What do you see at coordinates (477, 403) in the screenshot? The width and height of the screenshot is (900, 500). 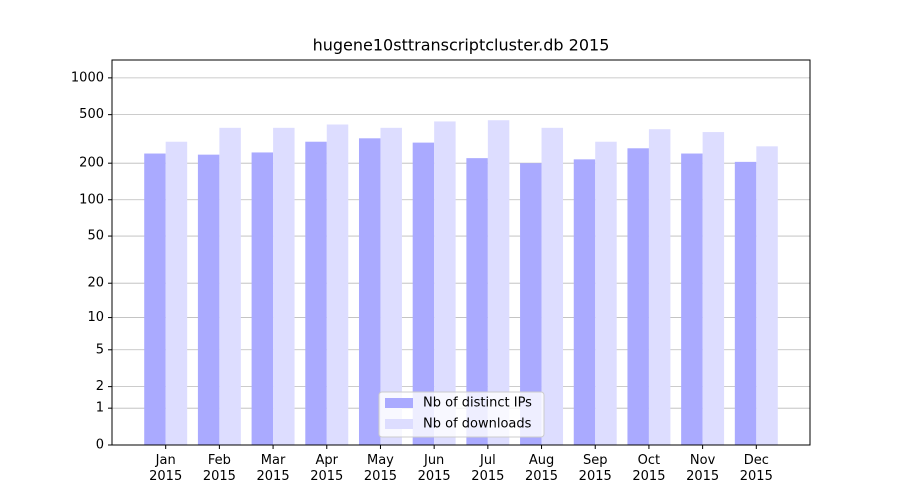 I see `legend-label: Nb of distinct IPs` at bounding box center [477, 403].